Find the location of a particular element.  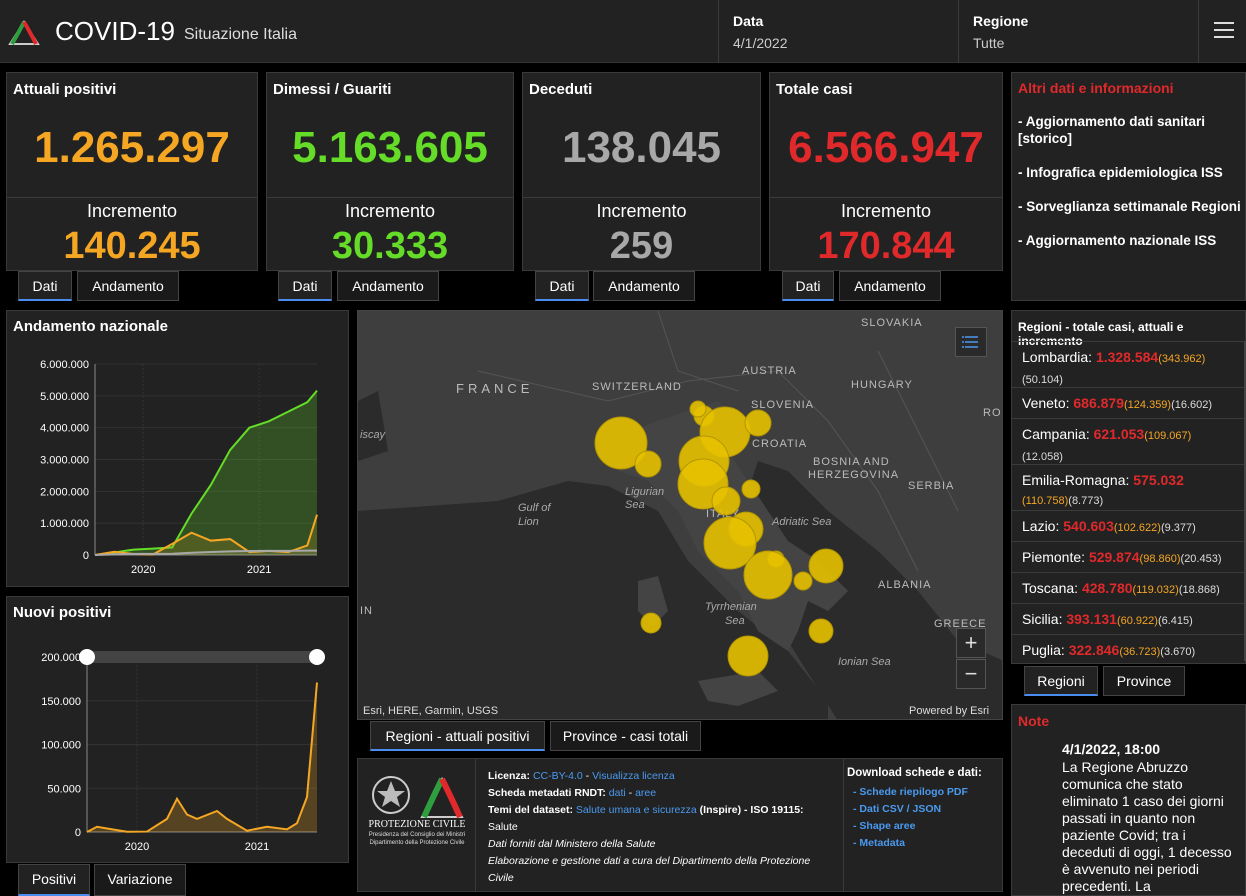

list-item: Campania: 621.053(109.067) (12.058) is located at coordinates (1128, 445).